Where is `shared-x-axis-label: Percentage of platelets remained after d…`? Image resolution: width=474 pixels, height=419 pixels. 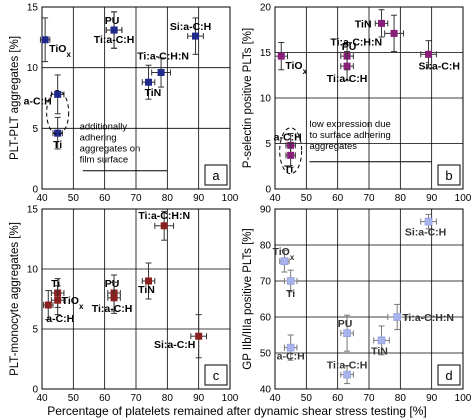 shared-x-axis-label: Percentage of platelets remained after d… is located at coordinates (237, 411).